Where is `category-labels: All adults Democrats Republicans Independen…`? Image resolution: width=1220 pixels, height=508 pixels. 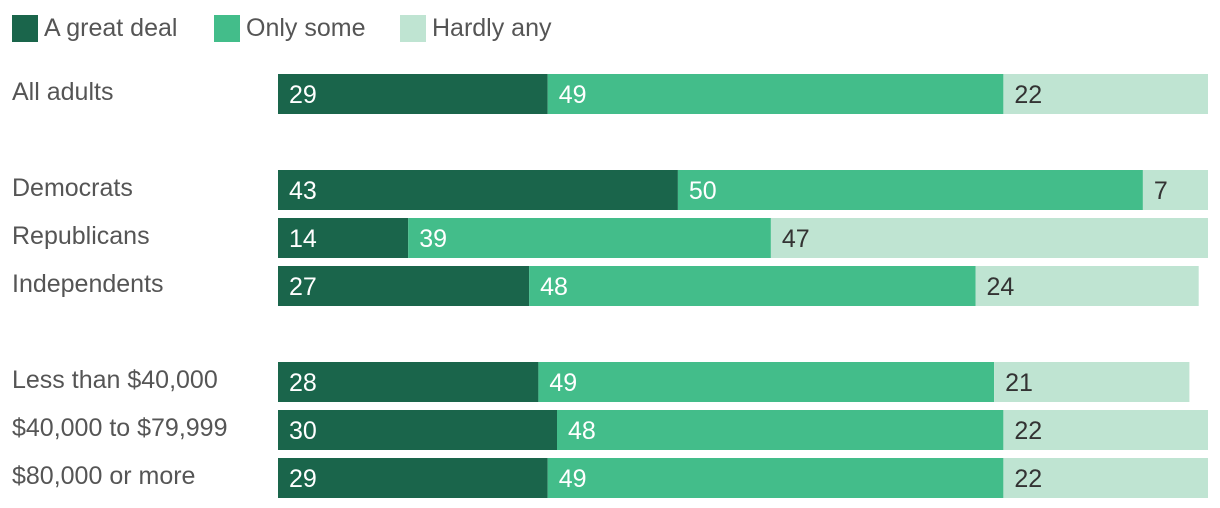
category-labels: All adults Democrats Republicans Independen… is located at coordinates (119, 284).